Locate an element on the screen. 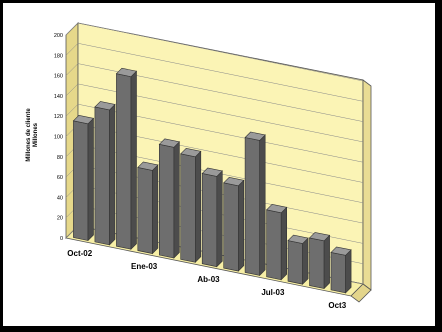  x-category-label: Ab-03 is located at coordinates (208, 279).